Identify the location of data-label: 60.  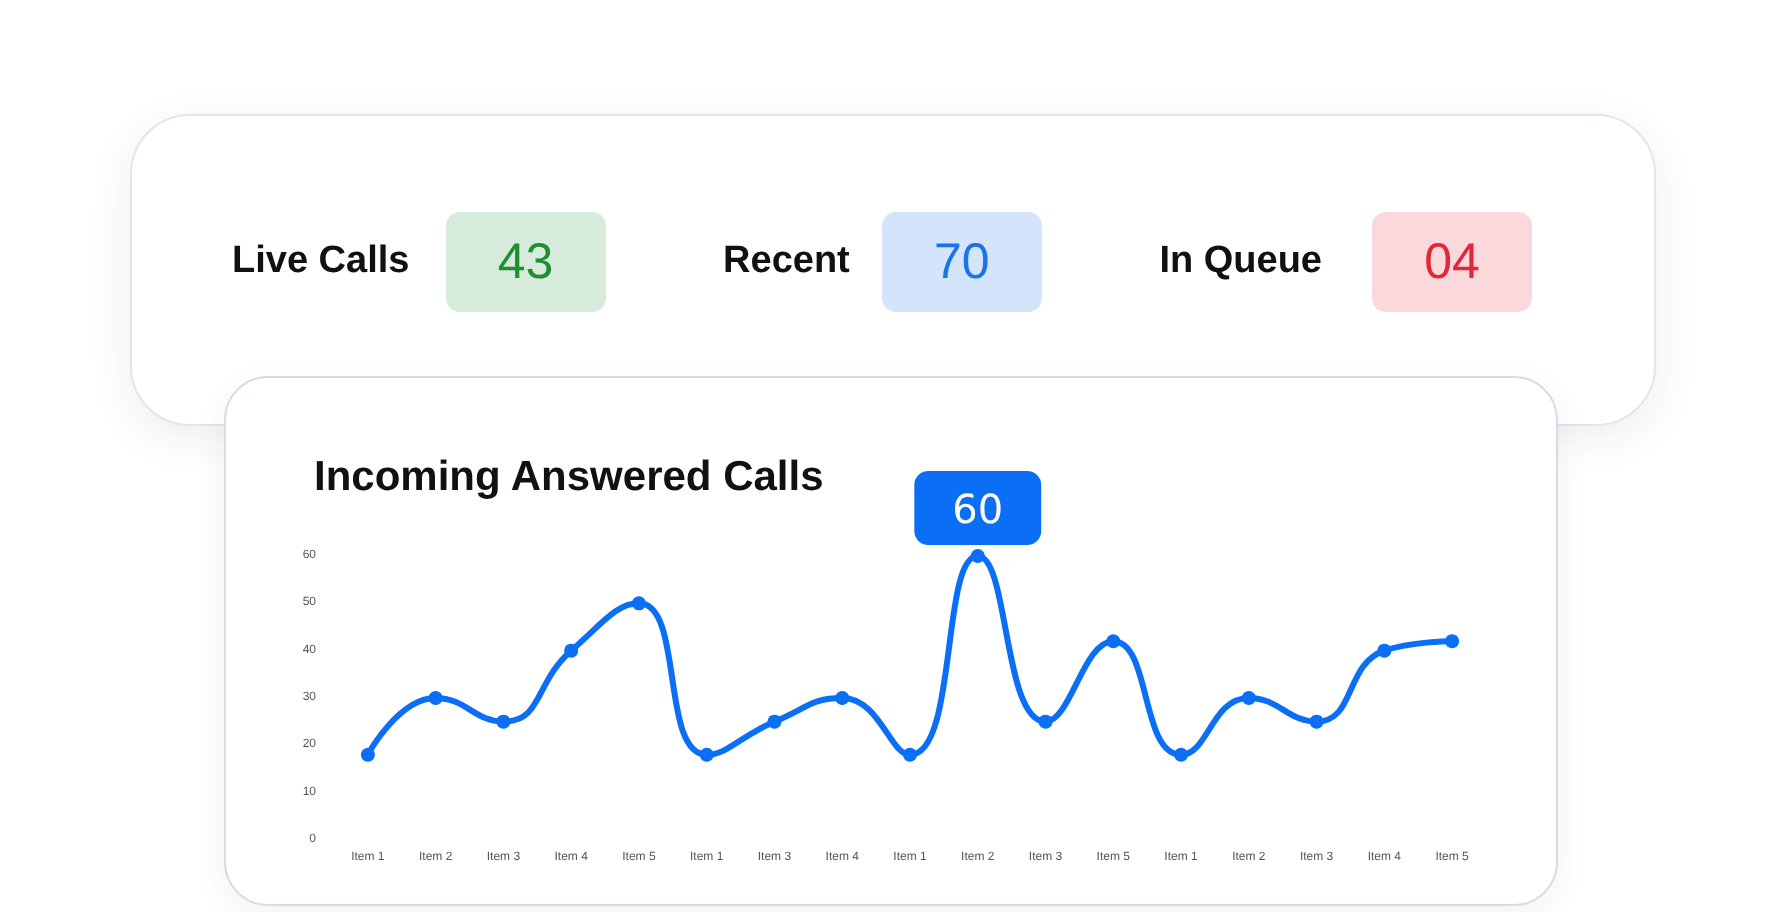
(978, 509).